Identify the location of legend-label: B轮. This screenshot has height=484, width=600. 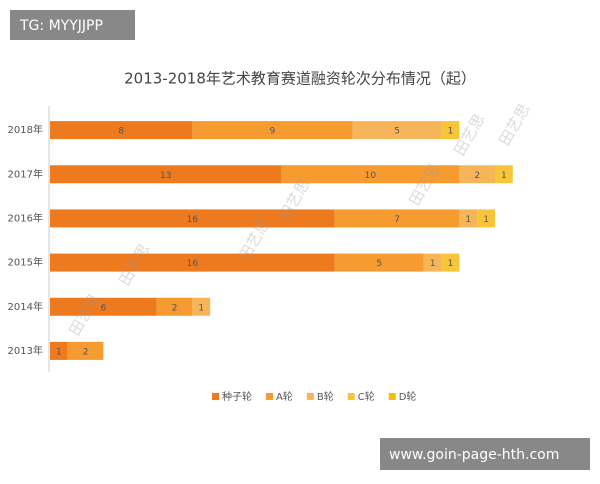
(325, 396).